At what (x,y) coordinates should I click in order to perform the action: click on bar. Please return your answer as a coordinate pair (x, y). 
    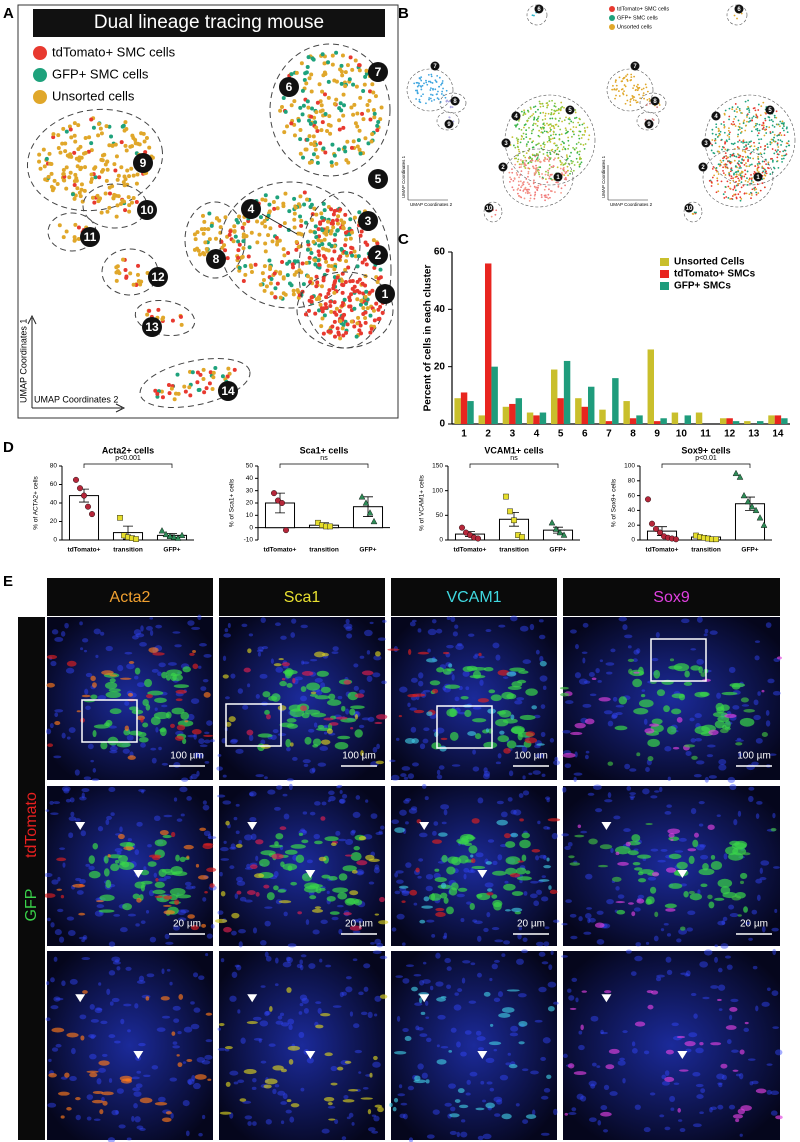
    Looking at the image, I should click on (457, 411).